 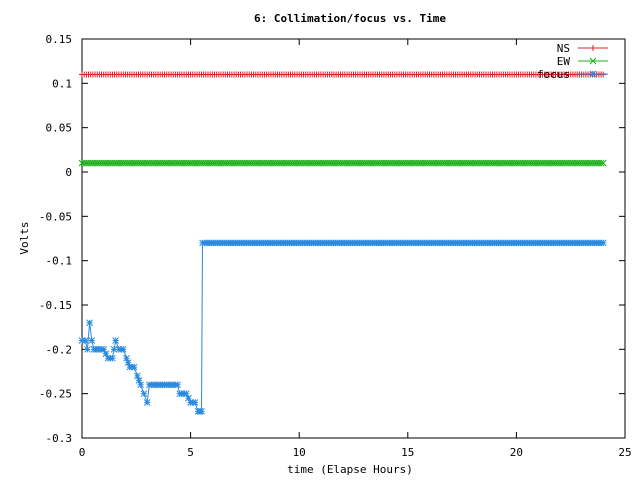 What do you see at coordinates (342, 163) in the screenshot?
I see `series-EW` at bounding box center [342, 163].